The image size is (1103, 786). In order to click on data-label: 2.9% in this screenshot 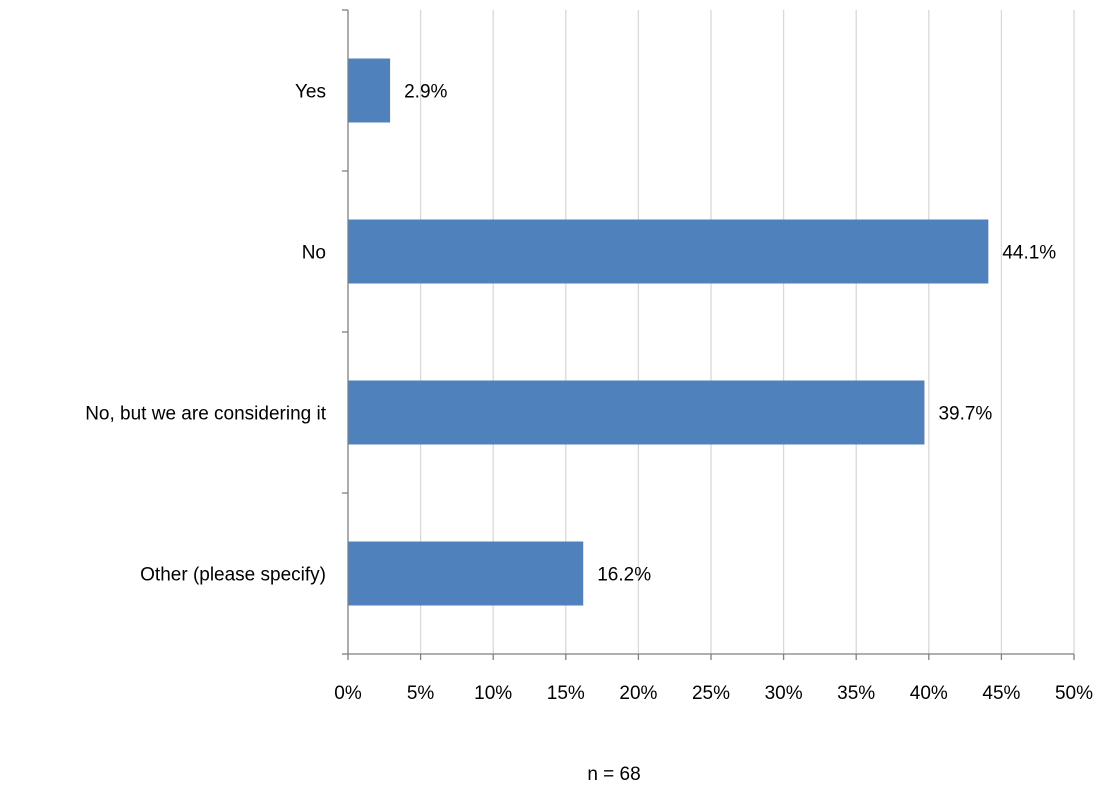, I will do `click(425, 92)`.